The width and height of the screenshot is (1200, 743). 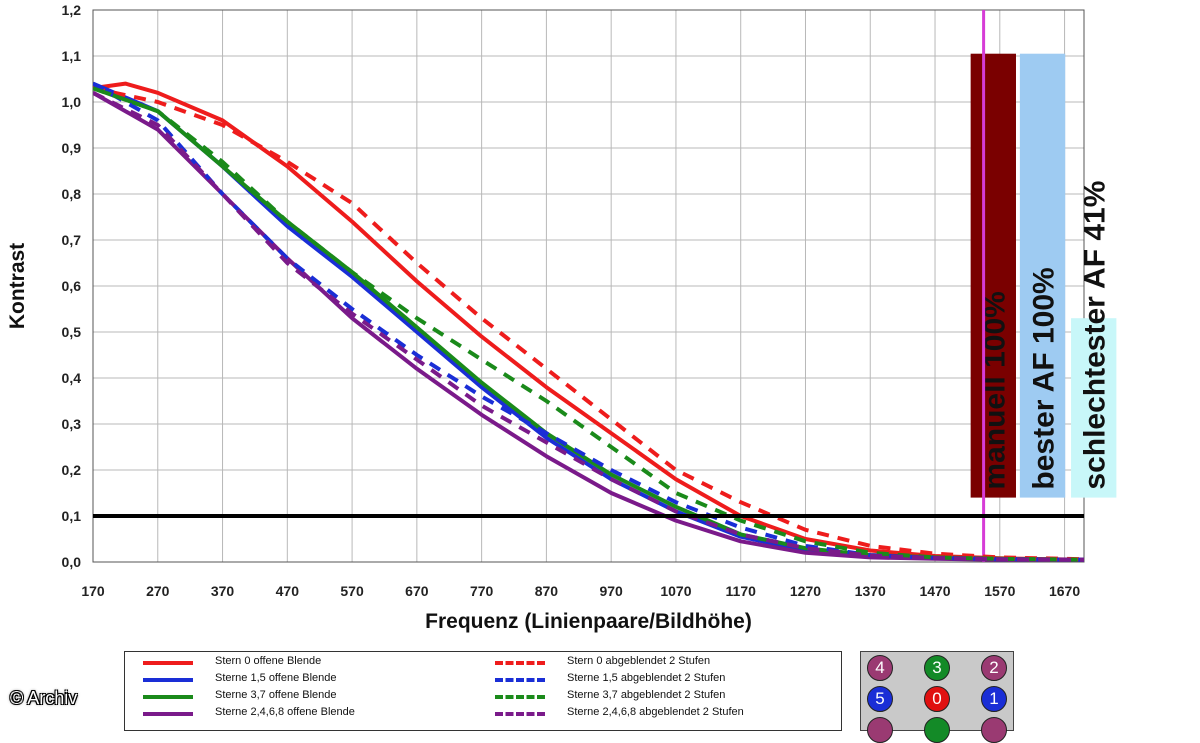 I want to click on y-tick-label: 0,6, so click(x=72, y=286).